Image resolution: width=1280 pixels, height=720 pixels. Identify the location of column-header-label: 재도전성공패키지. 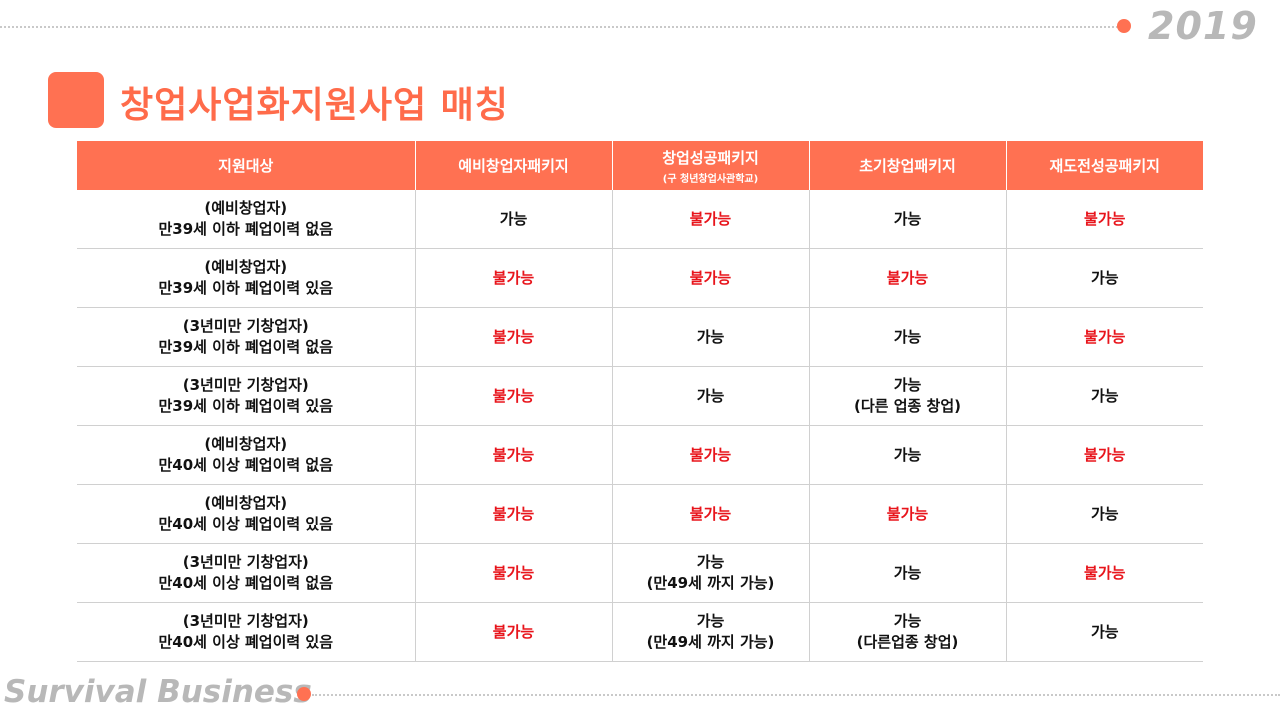
(1104, 166).